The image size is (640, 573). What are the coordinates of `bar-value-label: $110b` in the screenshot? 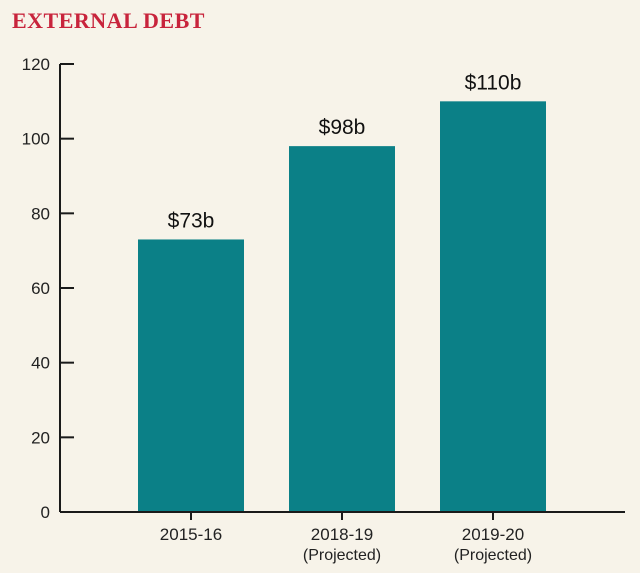 It's located at (493, 82).